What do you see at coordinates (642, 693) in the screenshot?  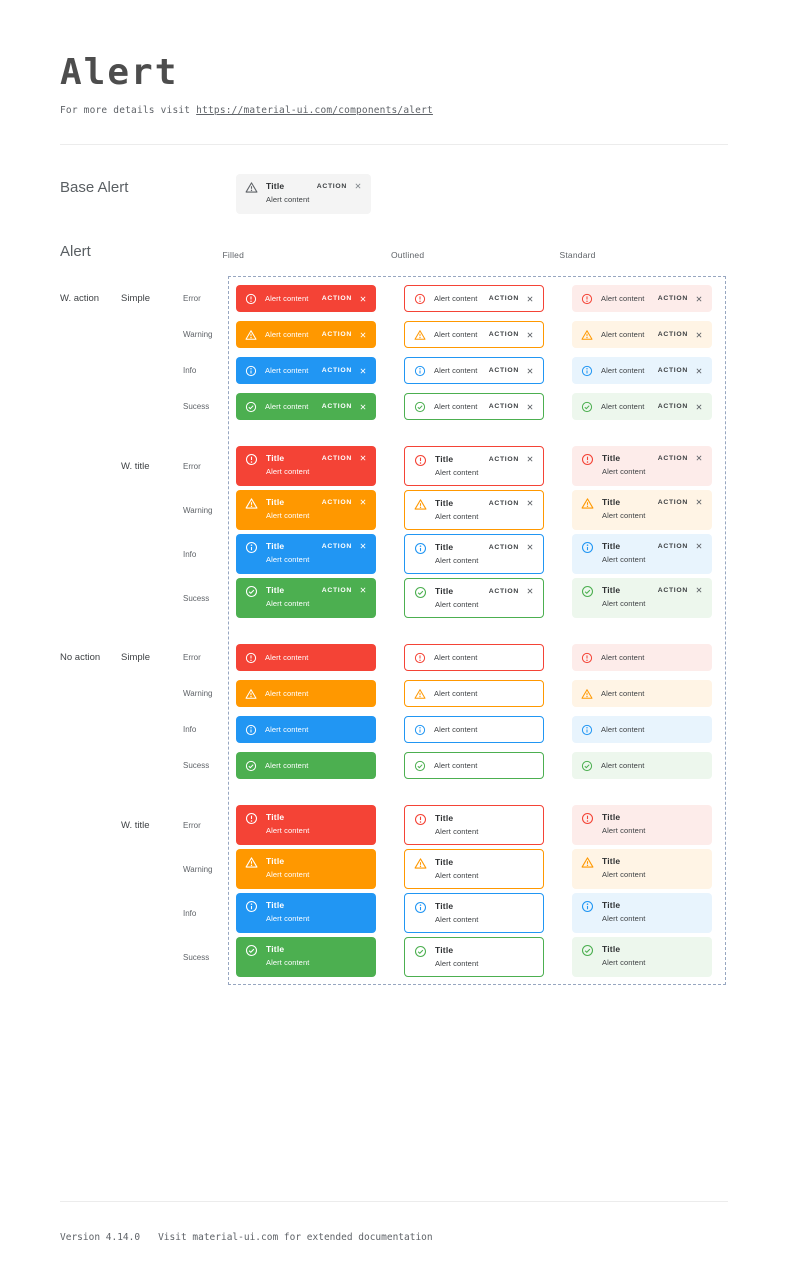 I see `alert-standard-warning-simple: Alert content` at bounding box center [642, 693].